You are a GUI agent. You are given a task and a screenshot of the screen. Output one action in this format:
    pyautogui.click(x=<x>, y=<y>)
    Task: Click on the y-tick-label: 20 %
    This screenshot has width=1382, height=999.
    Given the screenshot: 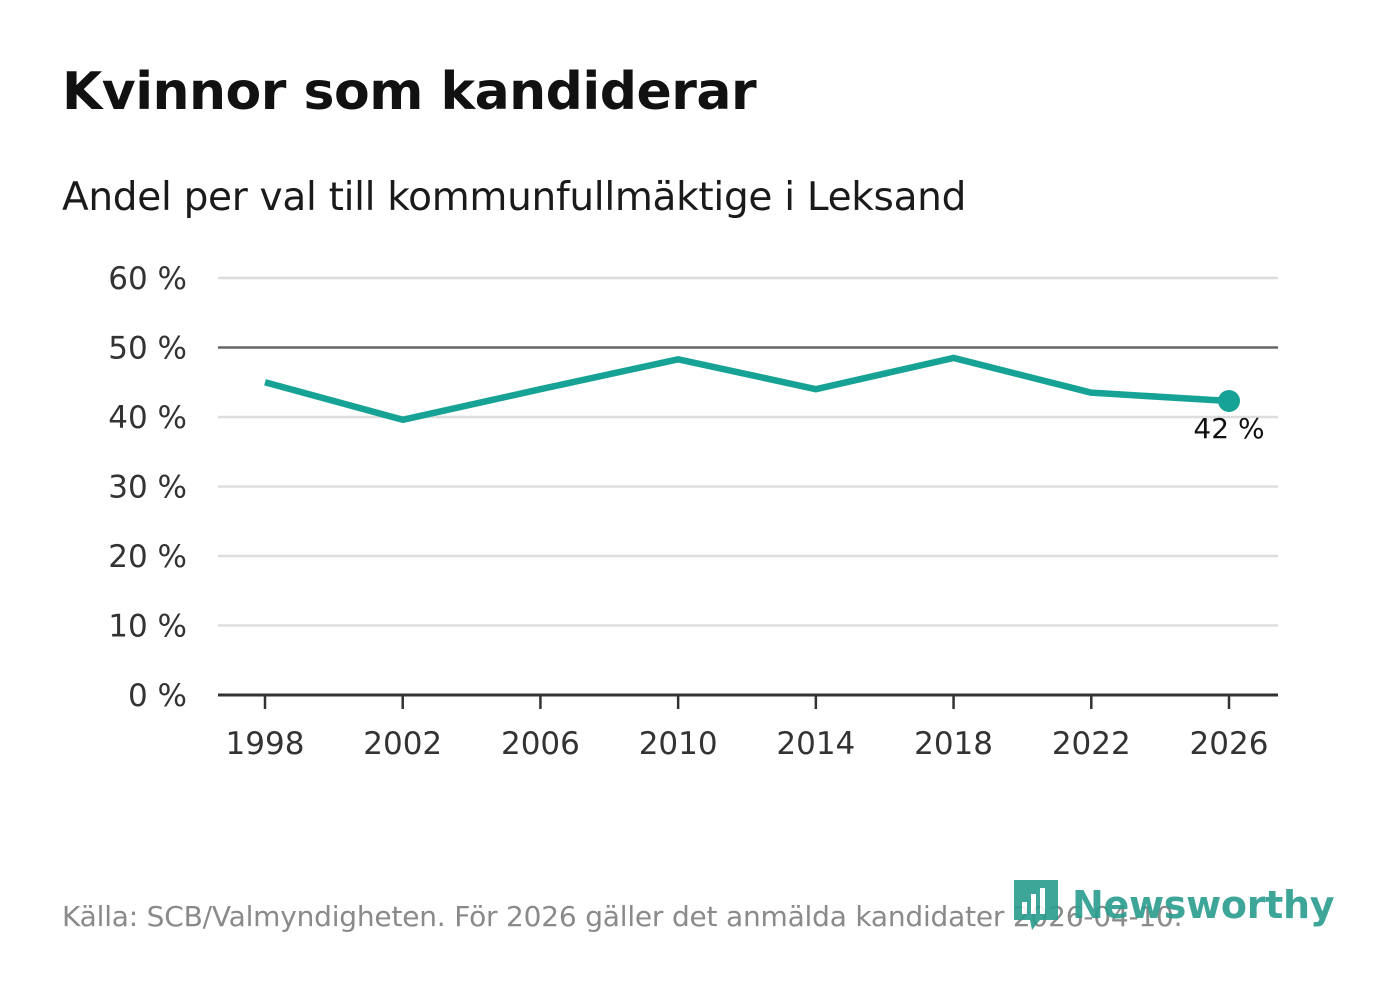 What is the action you would take?
    pyautogui.click(x=147, y=557)
    